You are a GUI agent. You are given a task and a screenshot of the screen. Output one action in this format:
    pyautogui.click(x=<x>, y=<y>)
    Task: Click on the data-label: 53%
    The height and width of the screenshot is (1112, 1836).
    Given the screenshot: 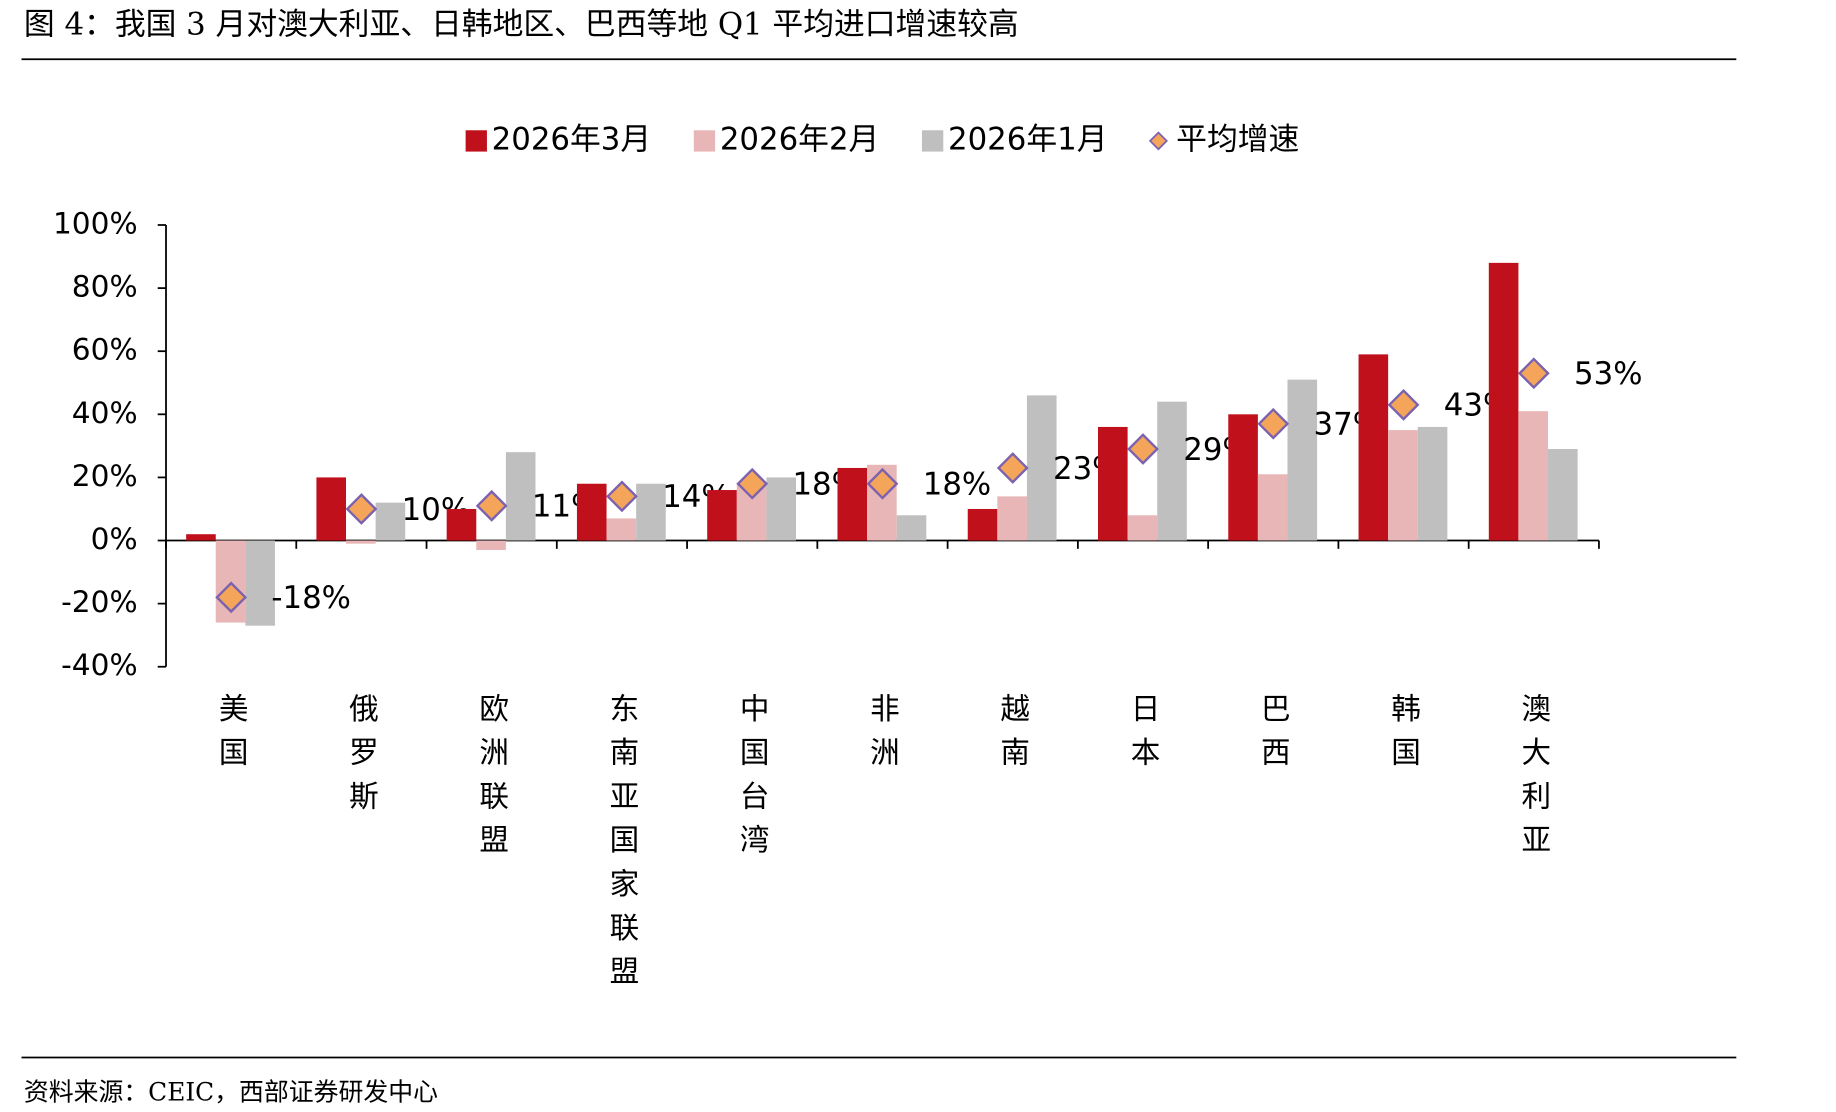 What is the action you would take?
    pyautogui.click(x=1608, y=374)
    